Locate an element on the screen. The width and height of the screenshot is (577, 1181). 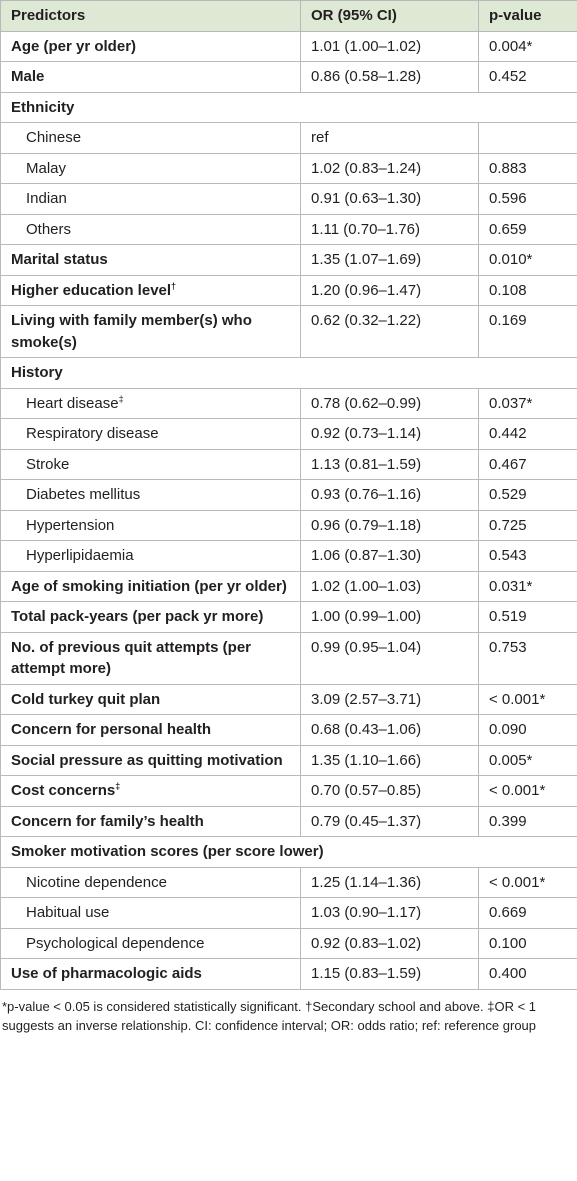
p-value-cell: 0.005* is located at coordinates (527, 760).